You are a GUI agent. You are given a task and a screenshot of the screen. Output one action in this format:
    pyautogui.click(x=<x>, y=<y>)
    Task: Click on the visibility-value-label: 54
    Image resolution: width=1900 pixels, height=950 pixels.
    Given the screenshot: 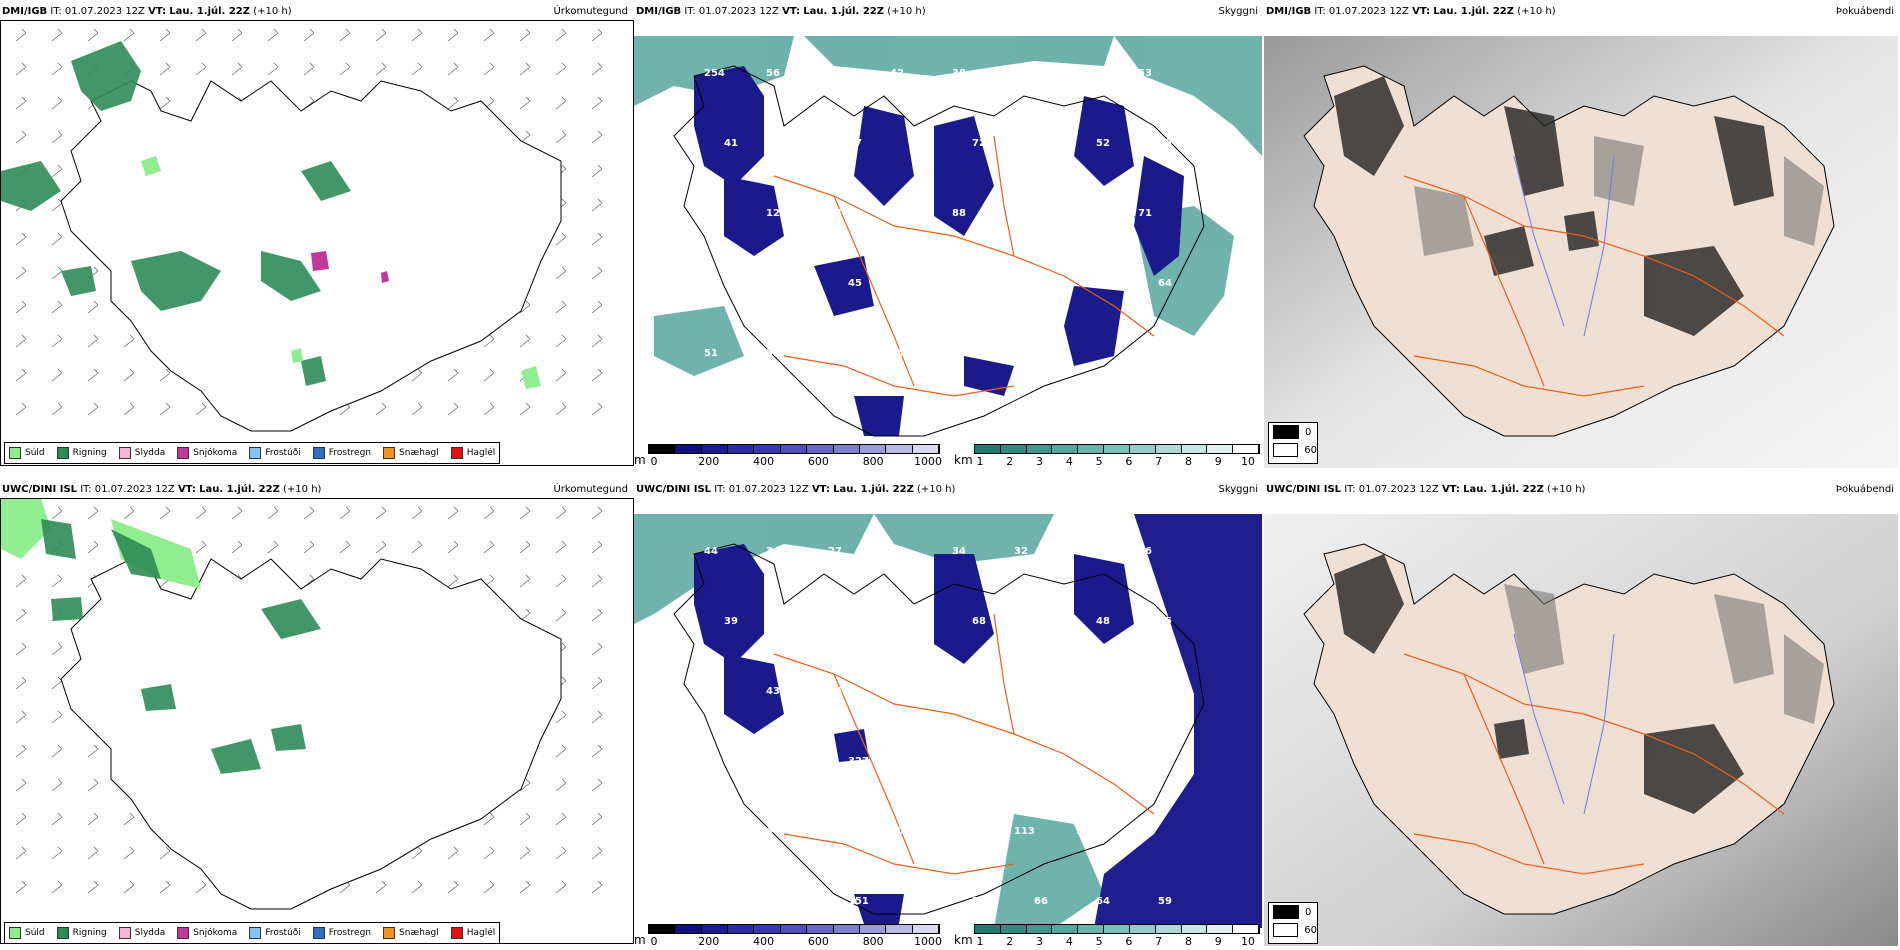 What is the action you would take?
    pyautogui.click(x=917, y=283)
    